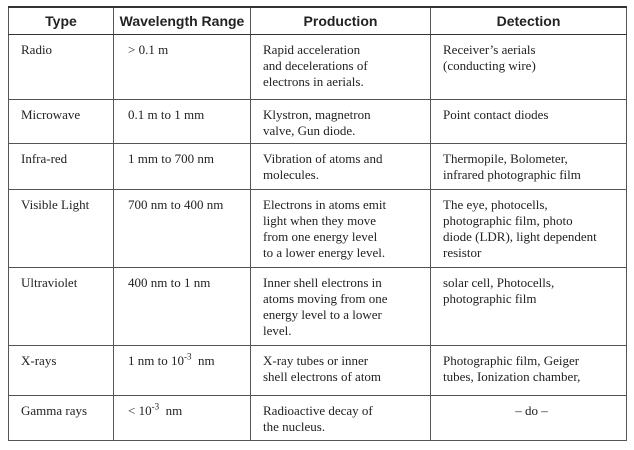  What do you see at coordinates (61, 306) in the screenshot?
I see `table-cell: Ultraviolet` at bounding box center [61, 306].